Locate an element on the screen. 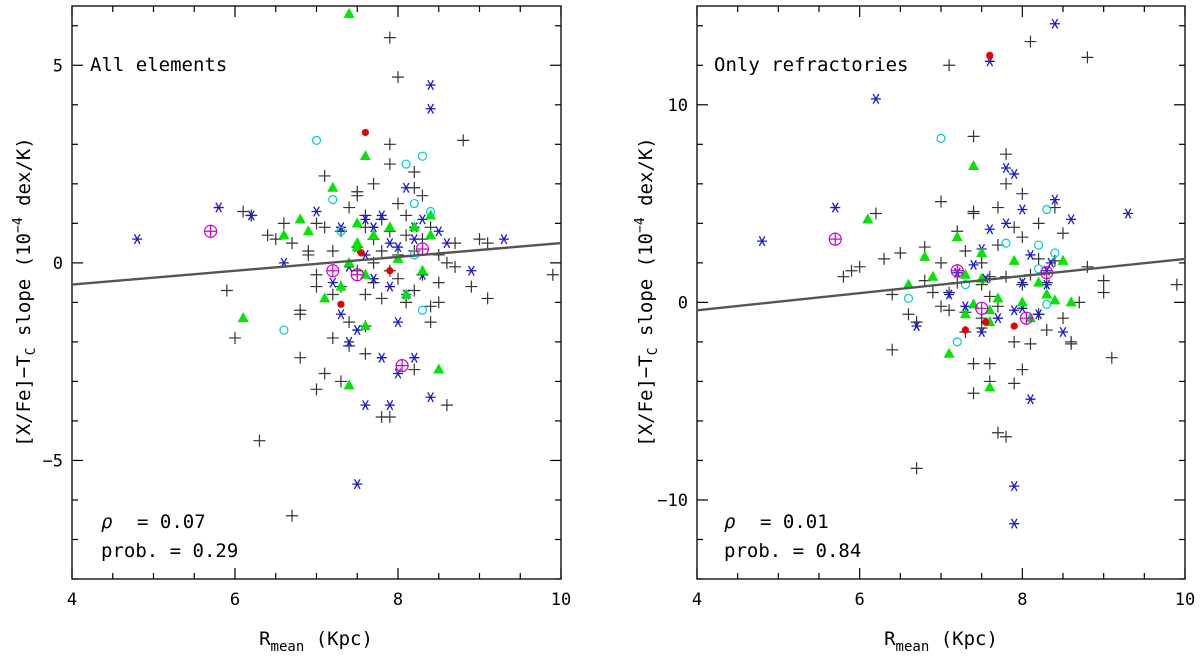 This screenshot has width=1200, height=659. data-point-dot is located at coordinates (986, 322).